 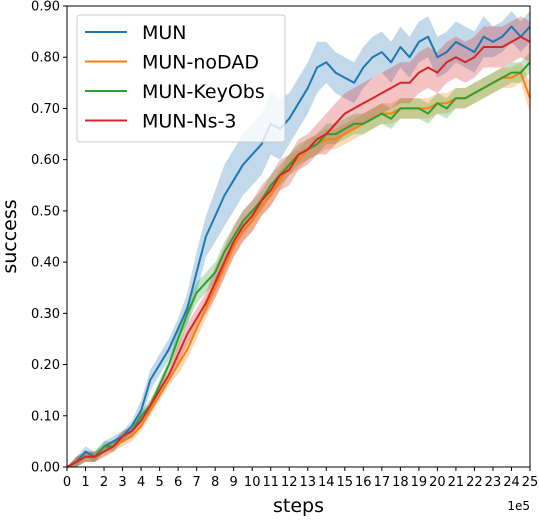 What do you see at coordinates (164, 33) in the screenshot?
I see `legend-label-mun: MUN` at bounding box center [164, 33].